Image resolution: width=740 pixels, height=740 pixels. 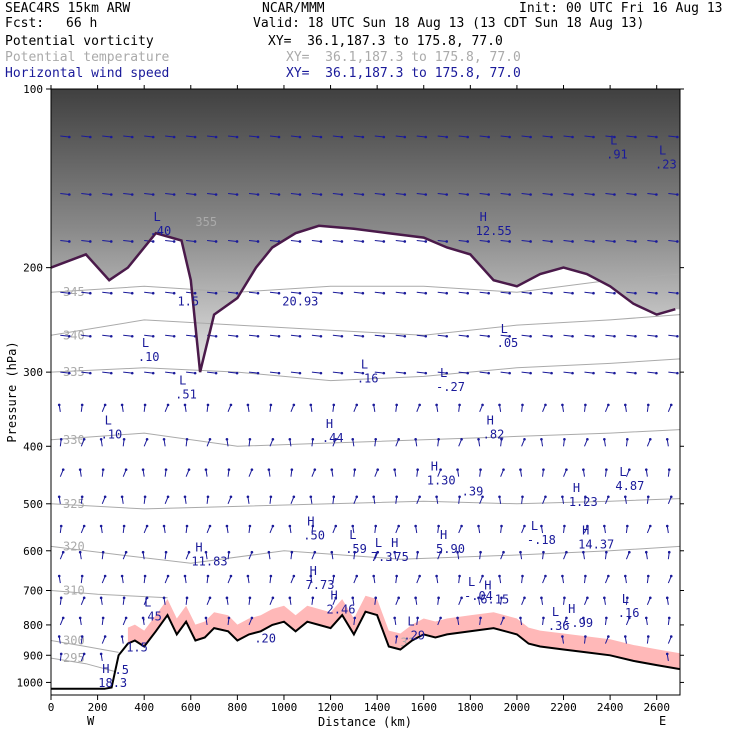 What do you see at coordinates (563, 707) in the screenshot?
I see `x-tick-label: 2200` at bounding box center [563, 707].